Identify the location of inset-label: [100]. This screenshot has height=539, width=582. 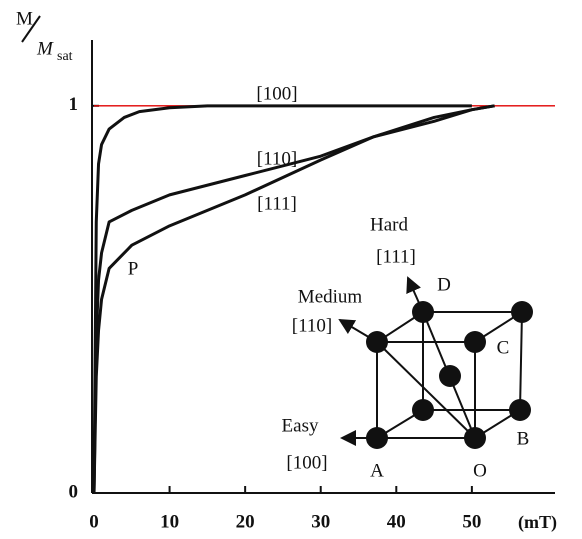
(306, 462).